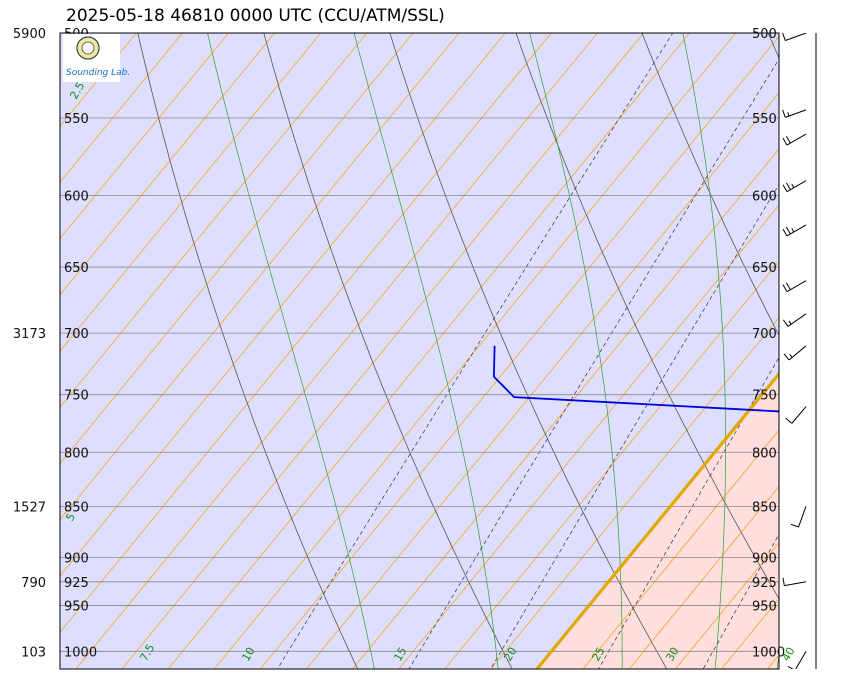 The width and height of the screenshot is (850, 700). I want to click on pressure-label-left: 800, so click(76, 453).